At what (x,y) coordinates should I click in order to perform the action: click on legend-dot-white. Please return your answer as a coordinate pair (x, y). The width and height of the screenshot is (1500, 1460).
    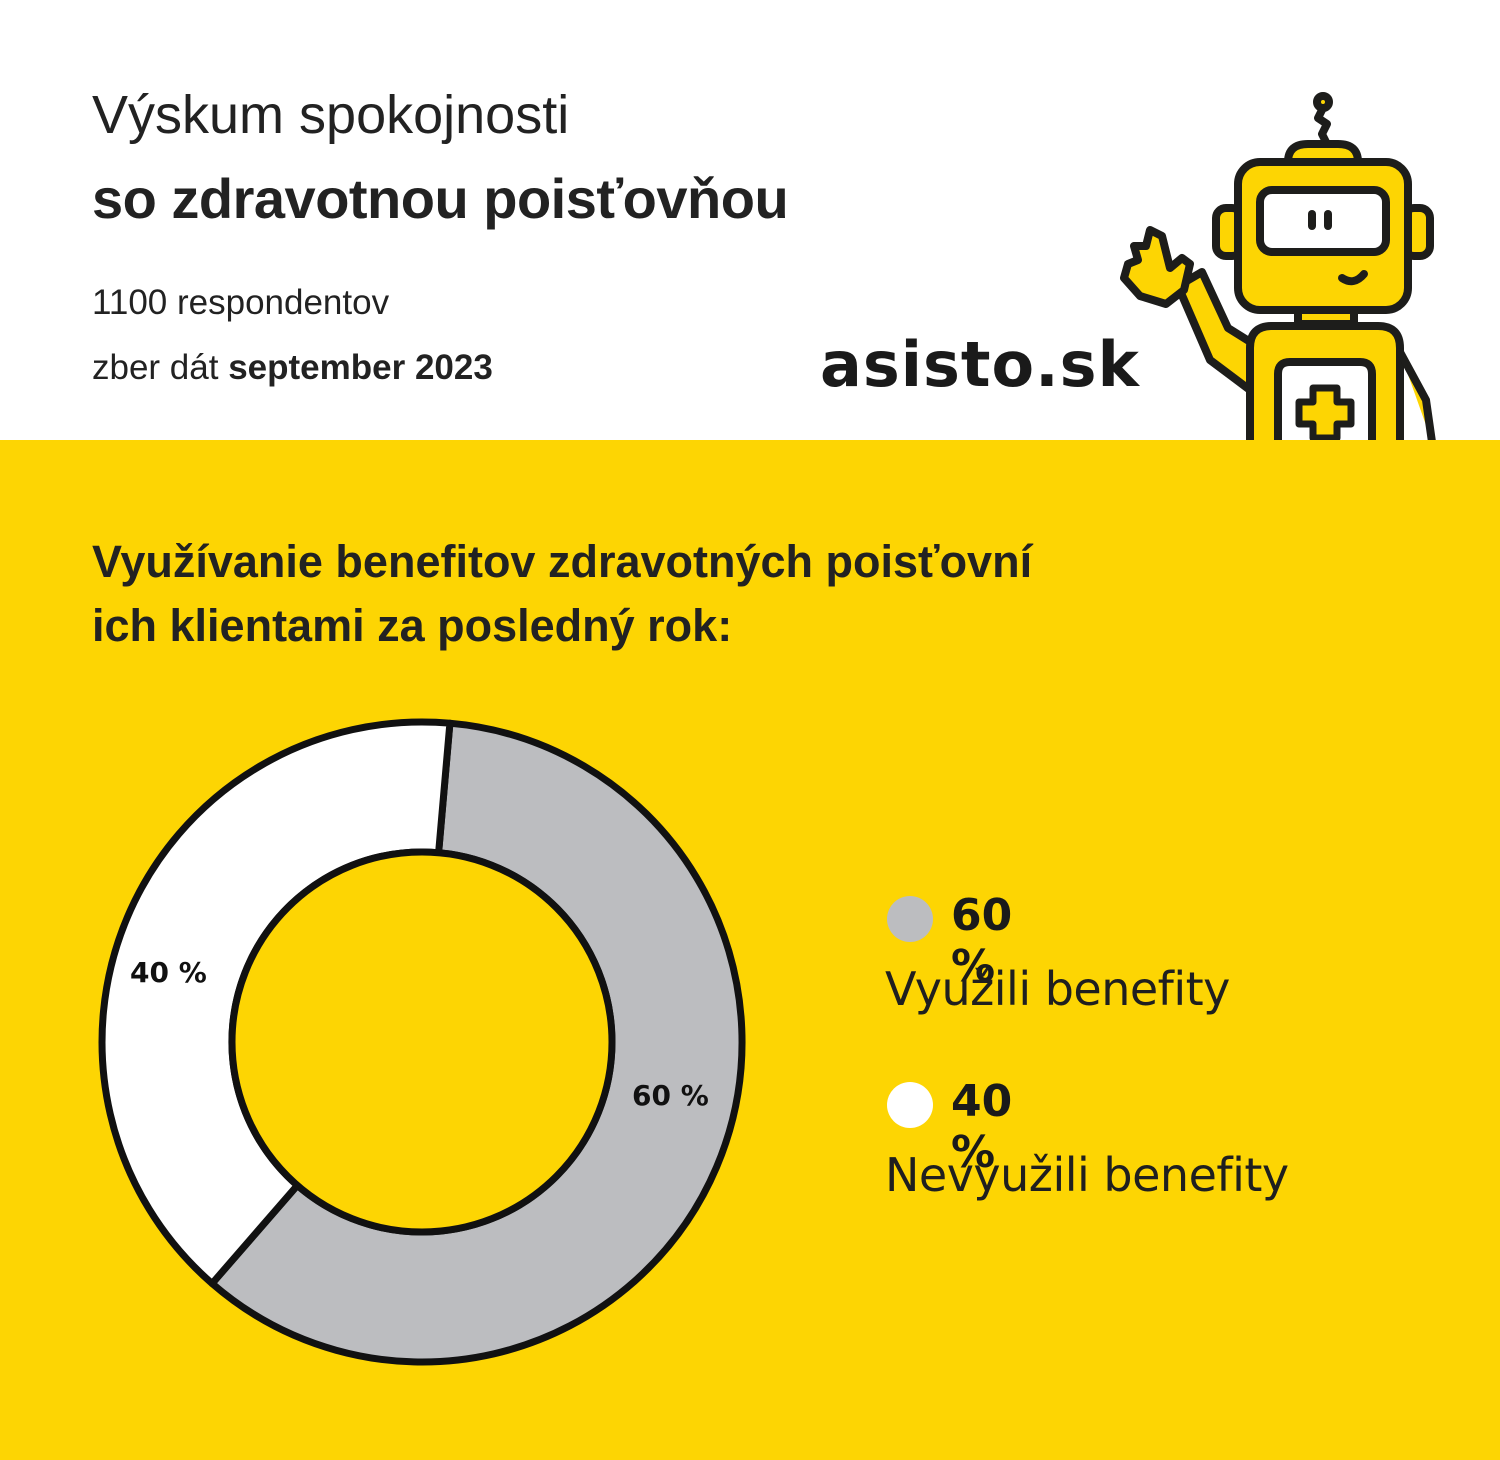
    Looking at the image, I should click on (910, 1105).